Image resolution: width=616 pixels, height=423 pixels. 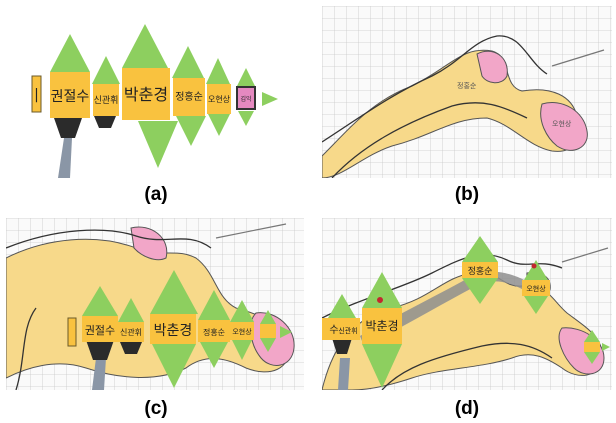 What do you see at coordinates (562, 123) in the screenshot?
I see `map-label-2: 오현상` at bounding box center [562, 123].